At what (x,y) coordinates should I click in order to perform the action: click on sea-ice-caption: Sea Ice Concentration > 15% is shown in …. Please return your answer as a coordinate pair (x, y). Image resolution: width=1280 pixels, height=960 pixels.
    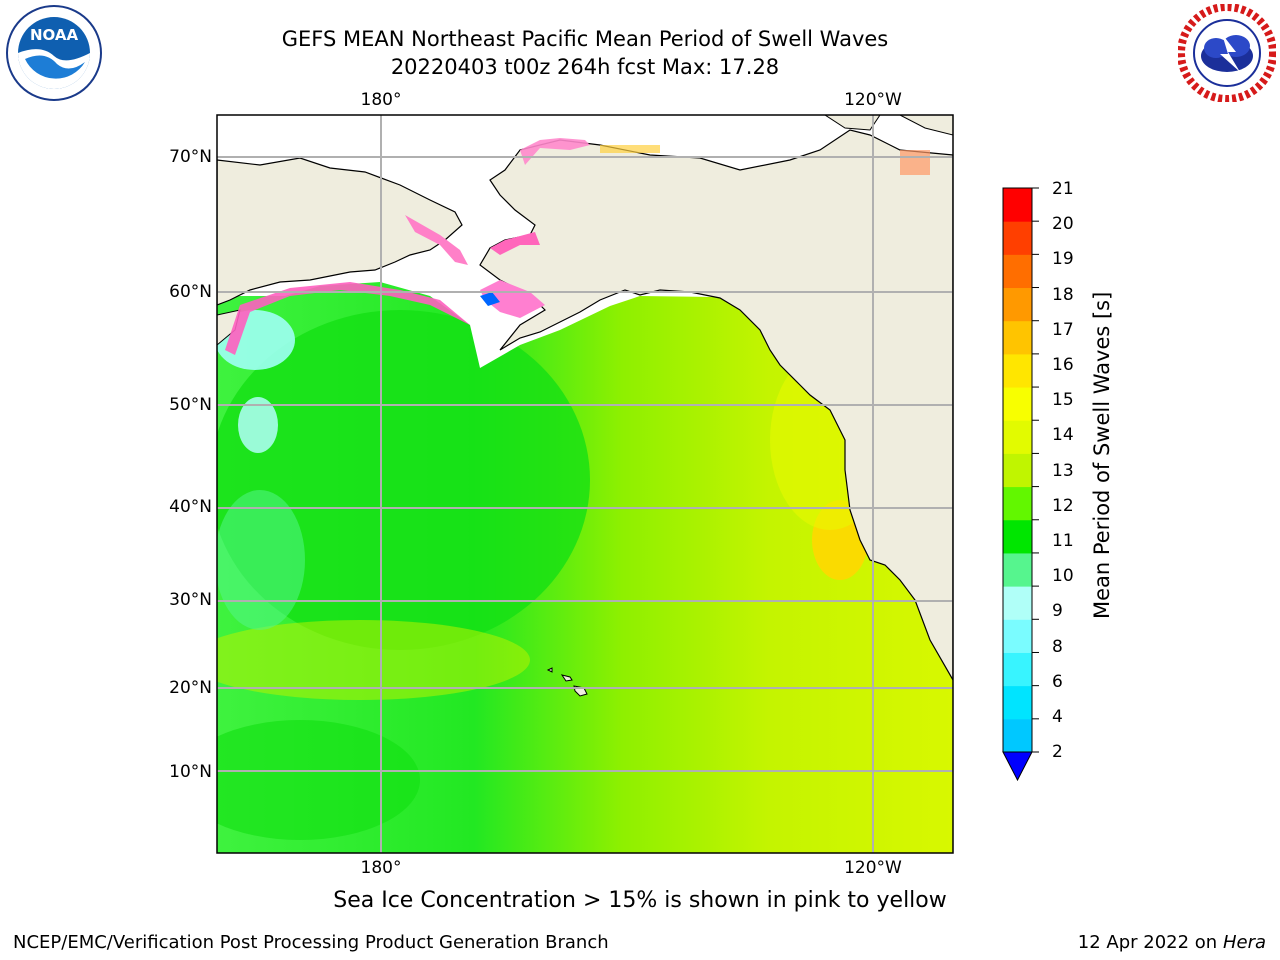
    Looking at the image, I should click on (640, 900).